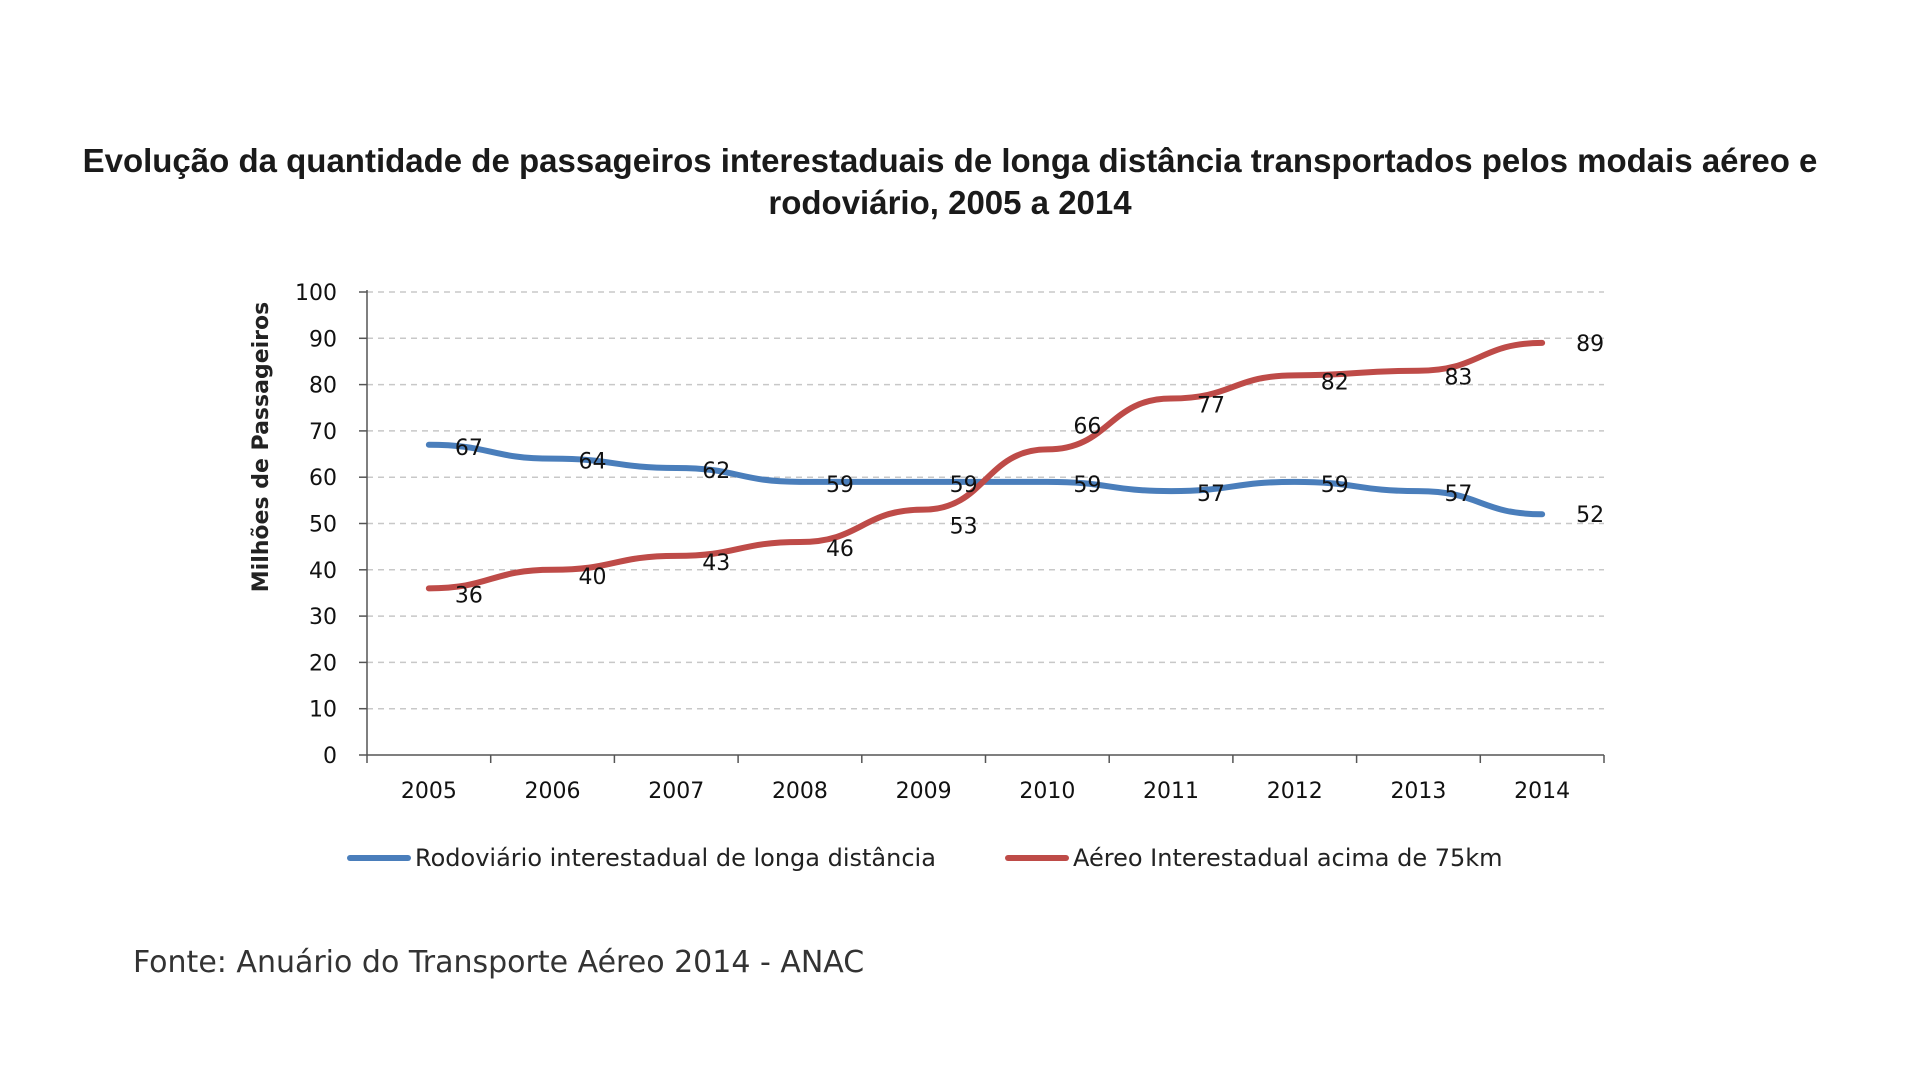 The height and width of the screenshot is (1080, 1920). What do you see at coordinates (985, 479) in the screenshot?
I see `series-line-rodoviario` at bounding box center [985, 479].